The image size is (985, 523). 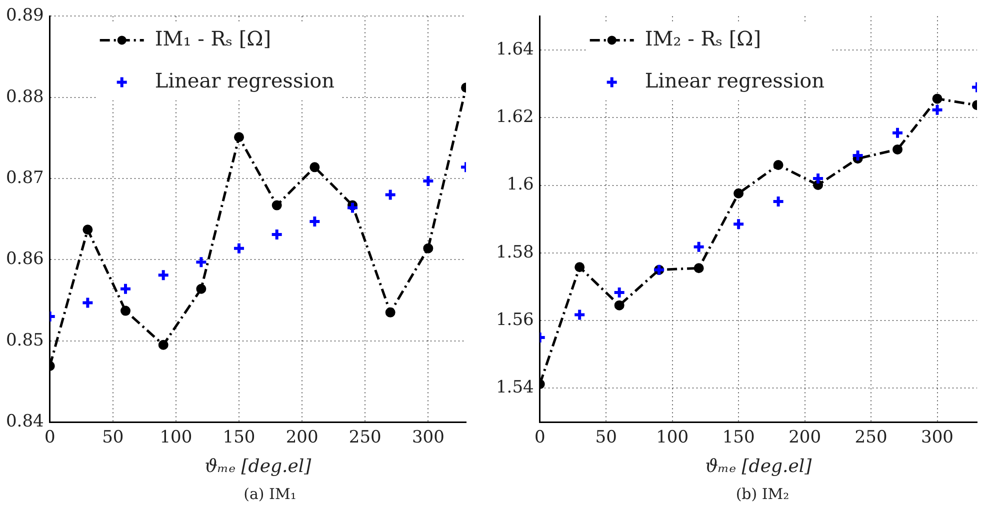 What do you see at coordinates (762, 494) in the screenshot?
I see `text: (b) IM₂` at bounding box center [762, 494].